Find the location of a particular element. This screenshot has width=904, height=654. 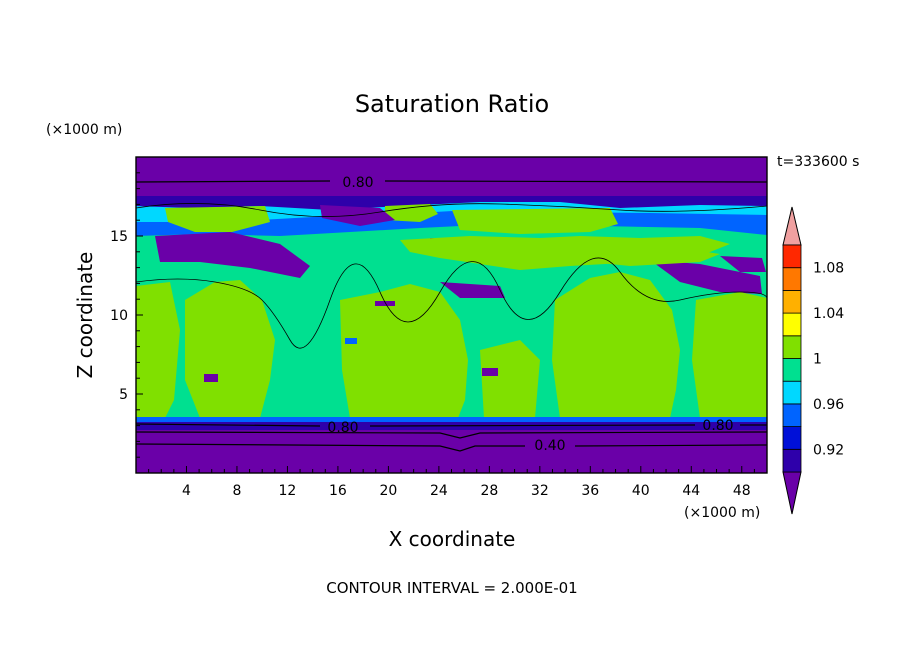

y-axis: 5 10 15 is located at coordinates (126, 315).